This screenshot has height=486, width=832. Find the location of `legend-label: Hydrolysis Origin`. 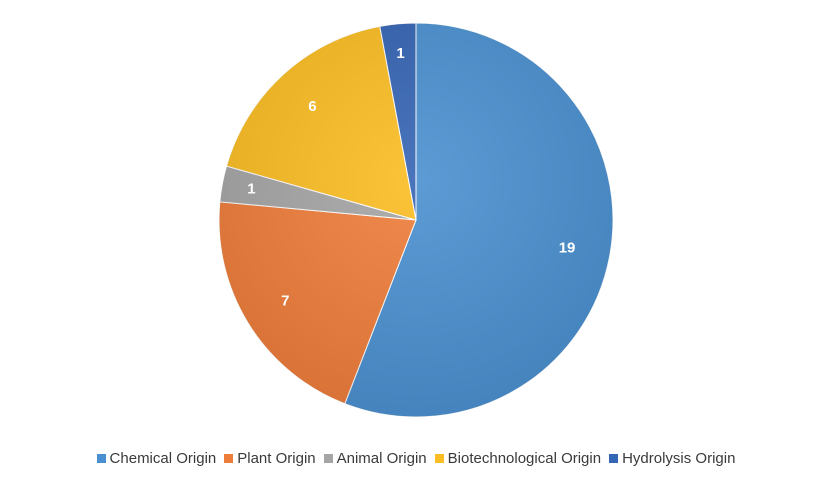

legend-label: Hydrolysis Origin is located at coordinates (679, 458).